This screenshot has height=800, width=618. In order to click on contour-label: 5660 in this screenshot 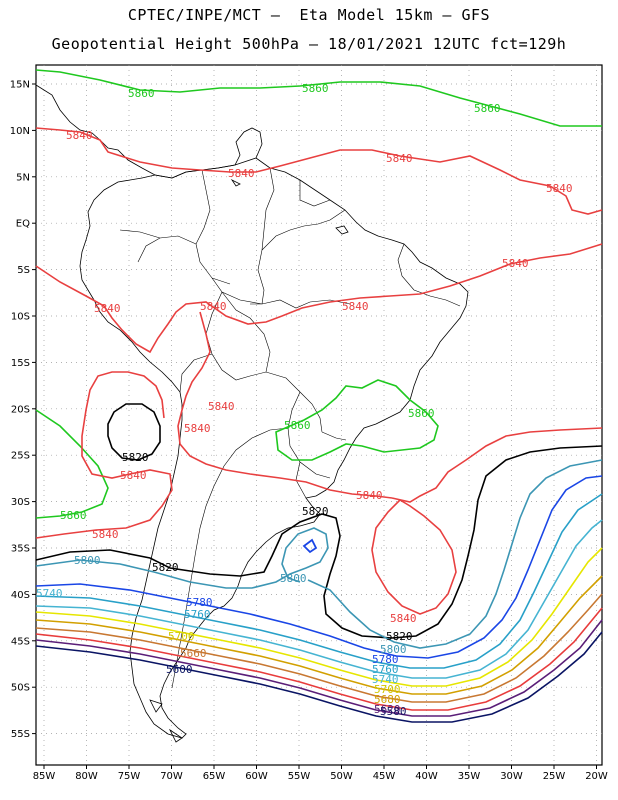, I will do `click(193, 653)`.